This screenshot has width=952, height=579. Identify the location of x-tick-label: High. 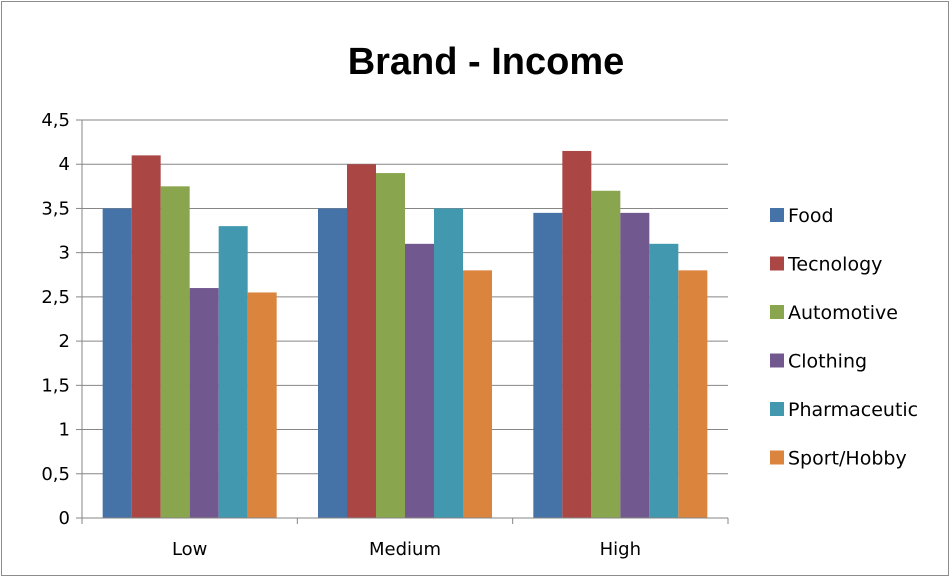
(620, 549).